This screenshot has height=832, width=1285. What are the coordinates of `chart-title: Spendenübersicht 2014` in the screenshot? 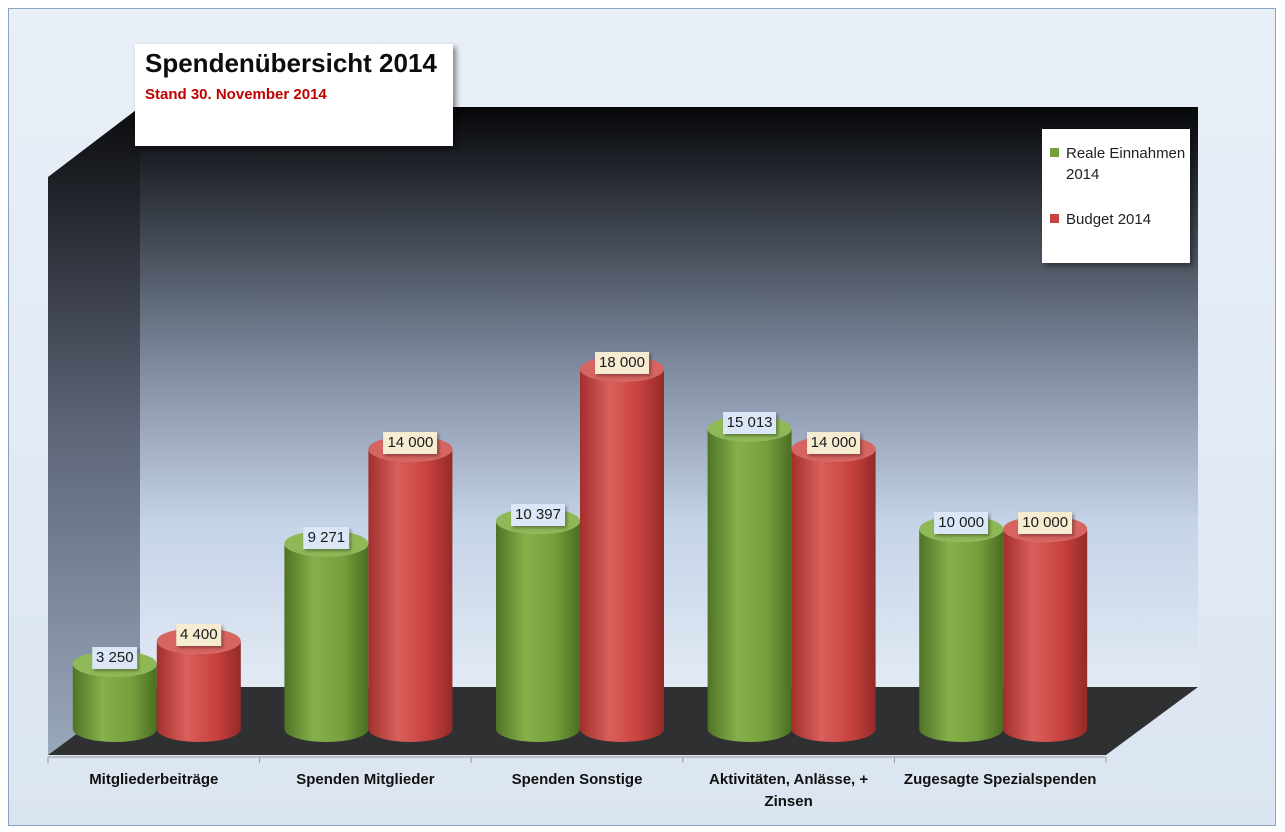 It's located at (291, 63).